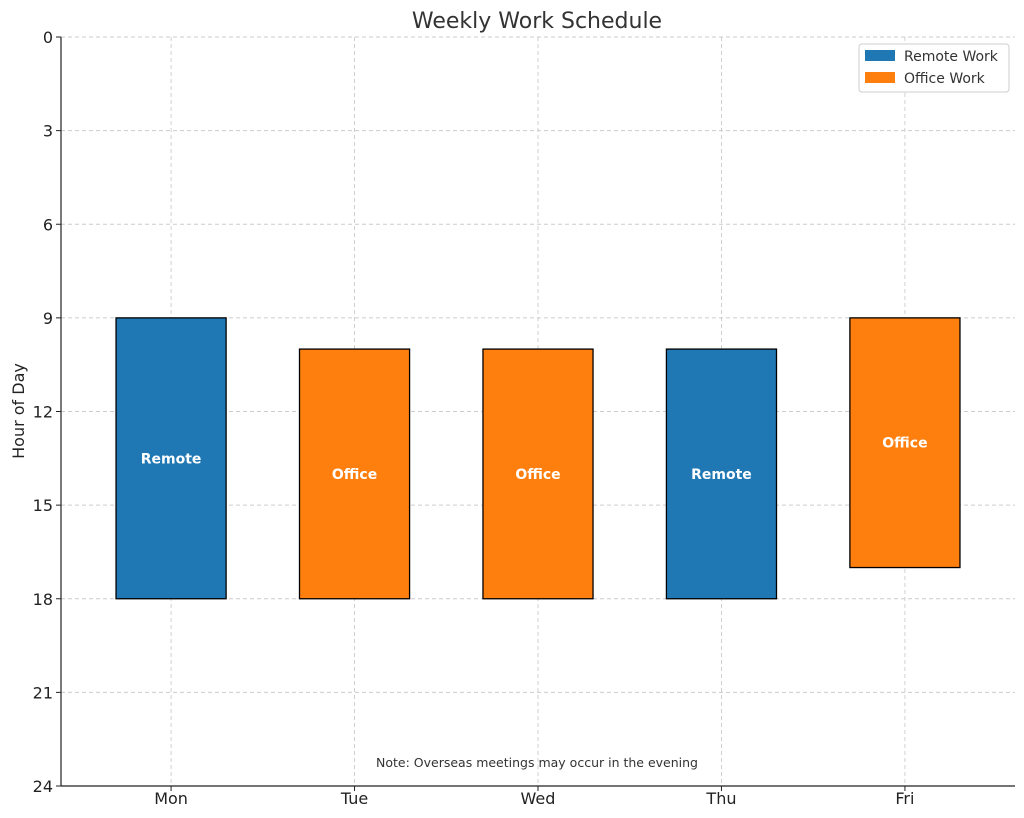 This screenshot has height=818, width=1024. I want to click on y-tick-label: 6, so click(48, 224).